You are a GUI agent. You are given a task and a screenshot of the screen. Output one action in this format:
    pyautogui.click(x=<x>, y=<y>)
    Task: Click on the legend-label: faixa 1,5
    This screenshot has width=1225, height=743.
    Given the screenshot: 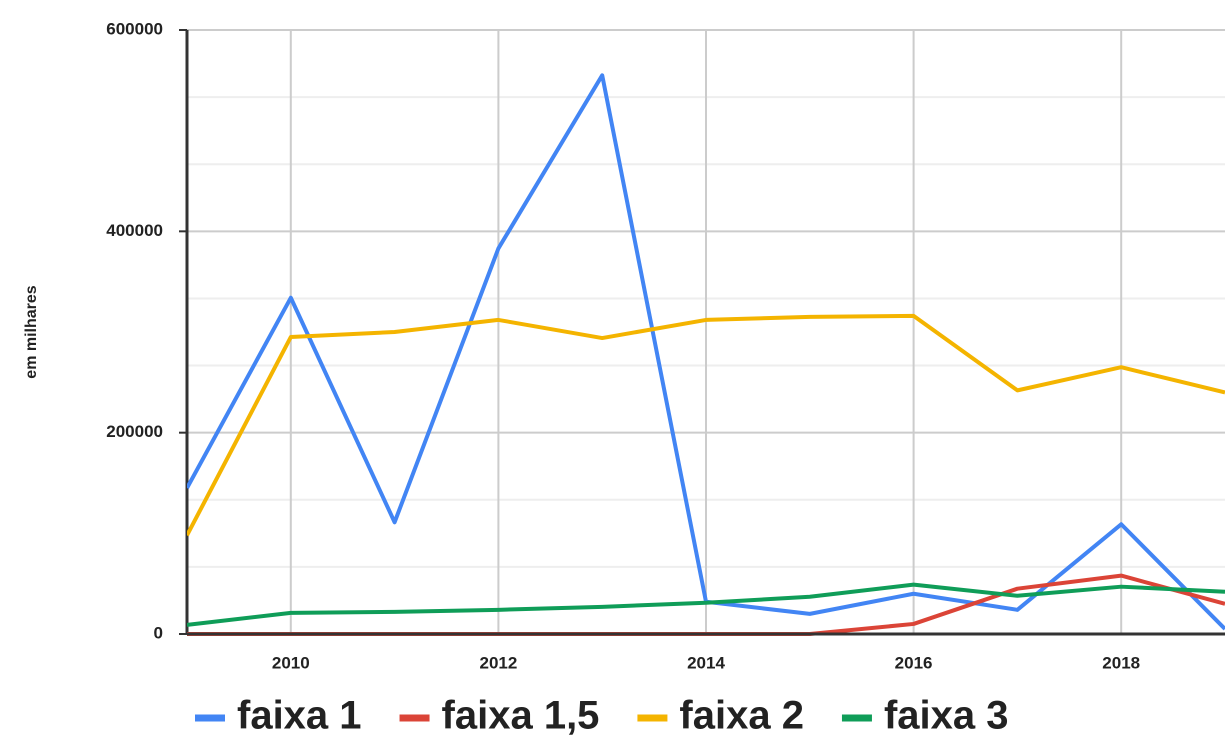 What is the action you would take?
    pyautogui.click(x=521, y=716)
    